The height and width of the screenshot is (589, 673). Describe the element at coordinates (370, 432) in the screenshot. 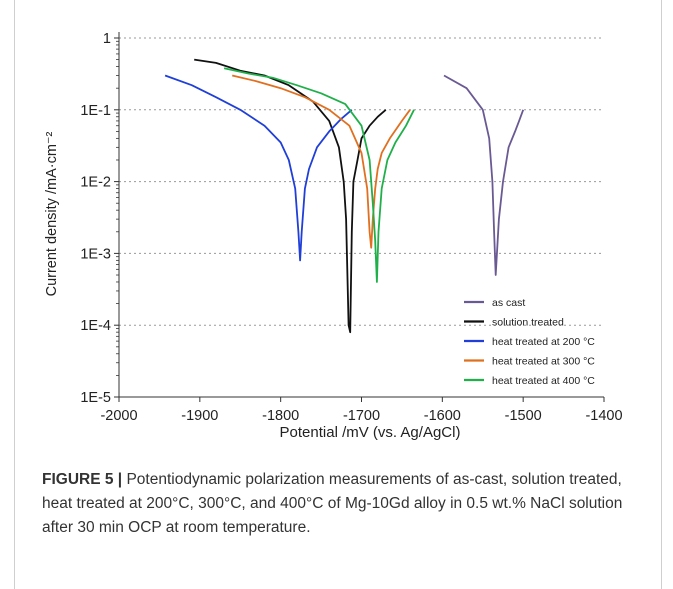

I see `x-axis-label: Potential /mV (vs. Ag/AgCl)` at that location.